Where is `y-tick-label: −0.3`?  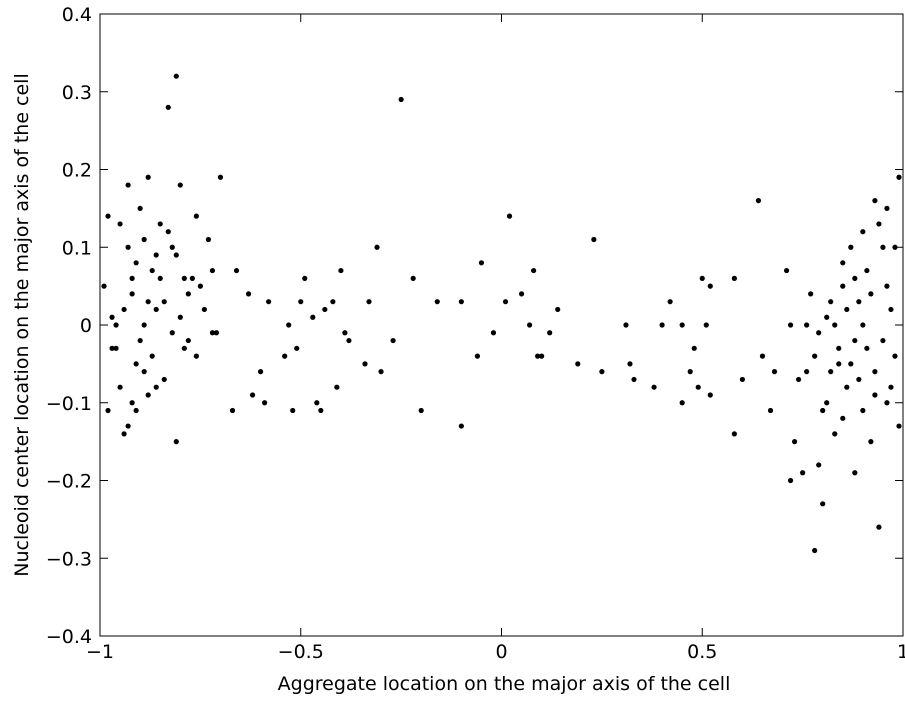 y-tick-label: −0.3 is located at coordinates (69, 559).